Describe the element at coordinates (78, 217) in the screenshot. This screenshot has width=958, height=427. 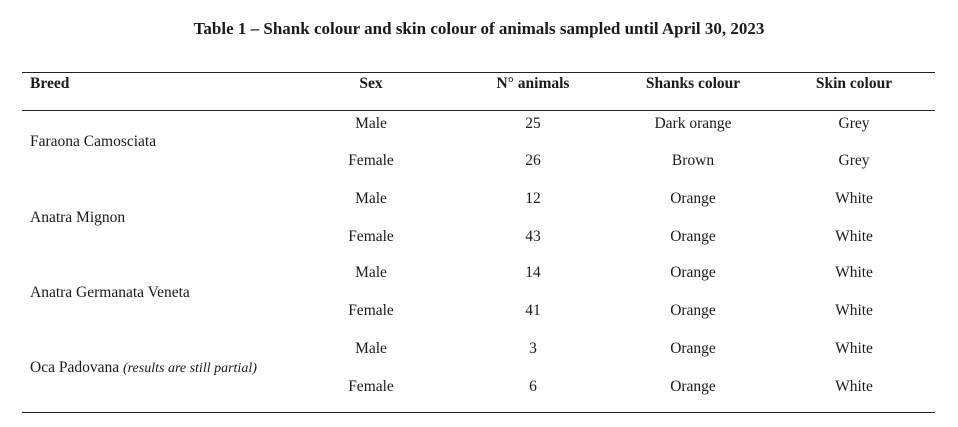
I see `breed-name: Anatra Mignon` at that location.